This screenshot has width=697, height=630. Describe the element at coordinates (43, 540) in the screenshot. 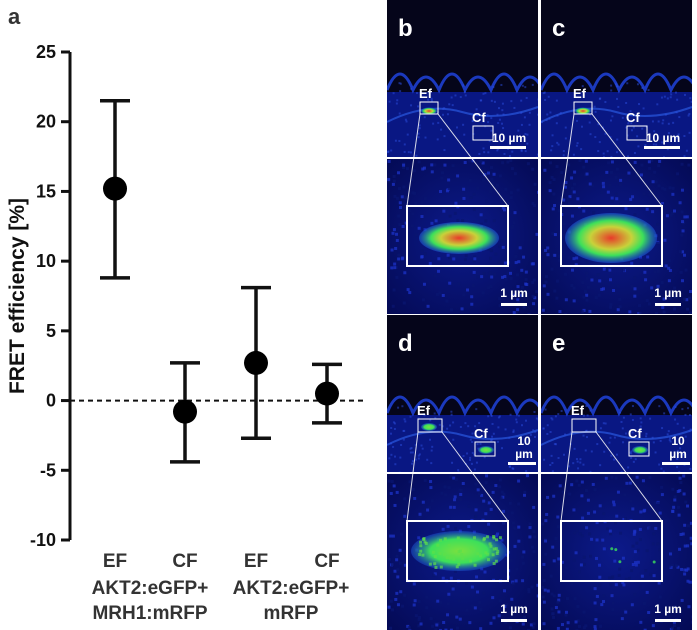

I see `y-tick-label: -10` at that location.